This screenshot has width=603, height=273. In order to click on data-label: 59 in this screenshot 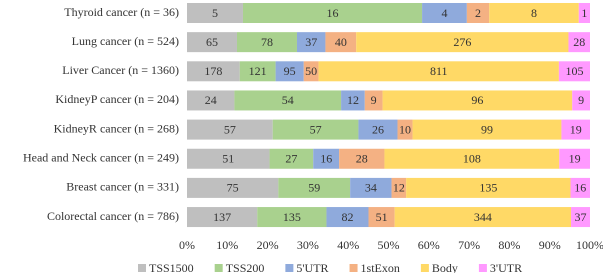, I will do `click(314, 188)`.